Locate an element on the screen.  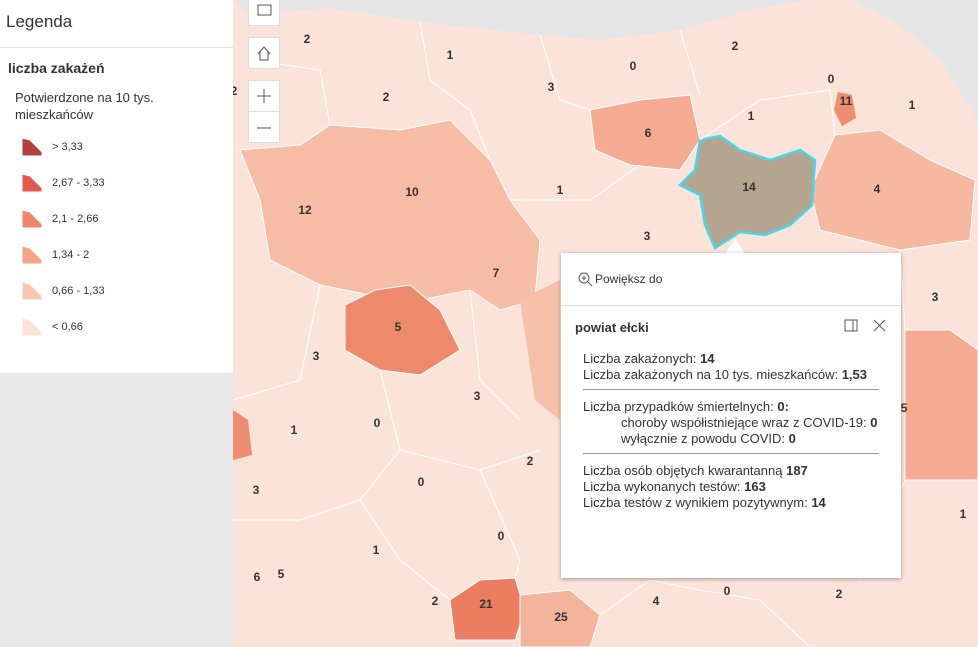
row-label: wyłącznie z powodu COVID: is located at coordinates (703, 438).